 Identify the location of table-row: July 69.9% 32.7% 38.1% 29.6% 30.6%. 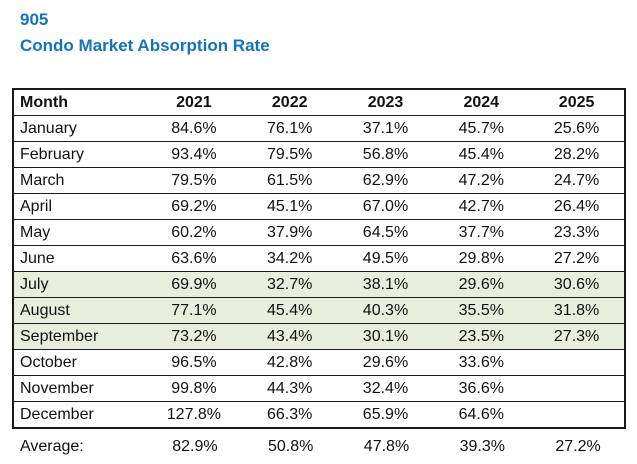
(319, 284).